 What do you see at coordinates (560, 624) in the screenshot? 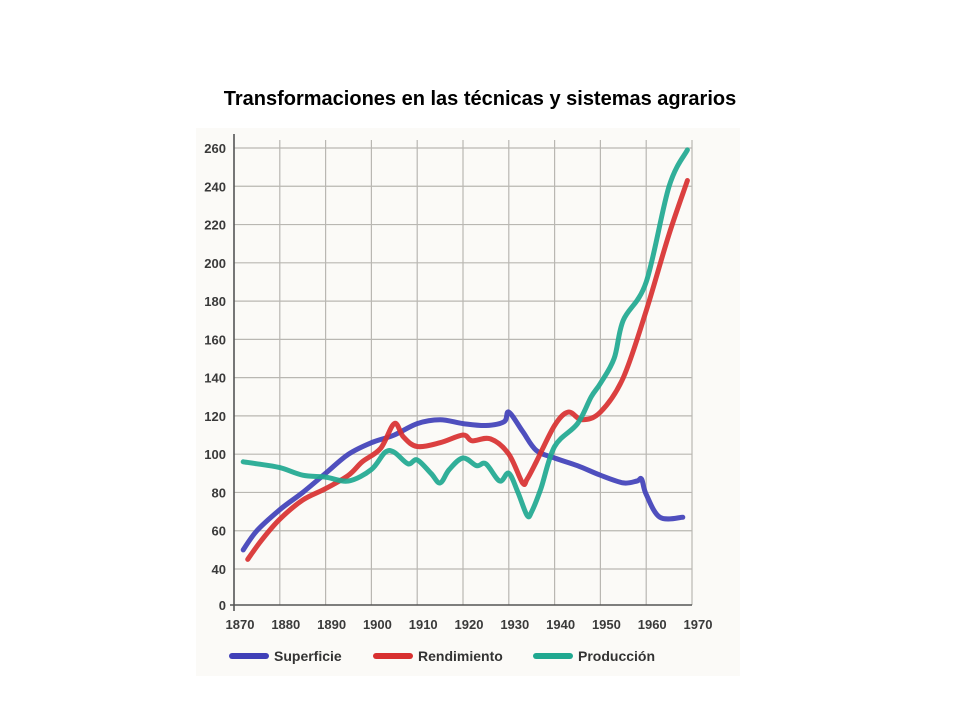
I see `x-tick-label: 1940` at bounding box center [560, 624].